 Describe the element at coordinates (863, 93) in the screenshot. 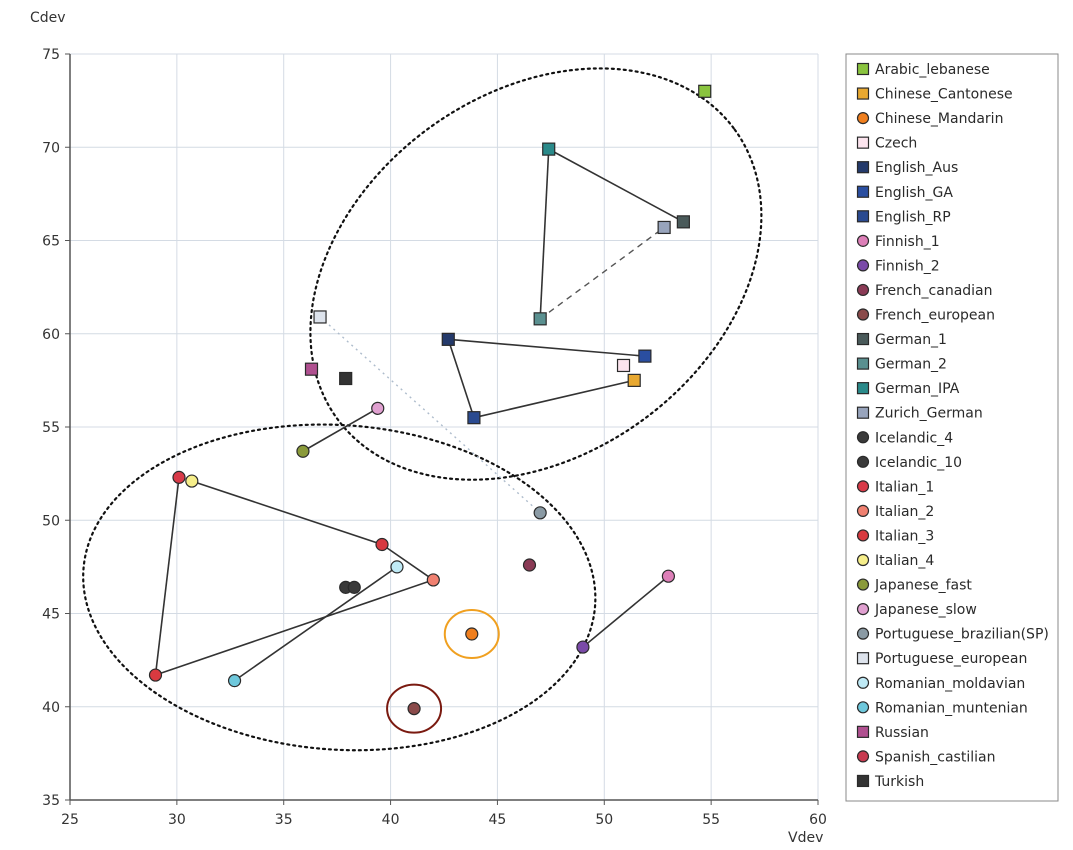

I see `legend-marker-chinese-cantonese` at that location.